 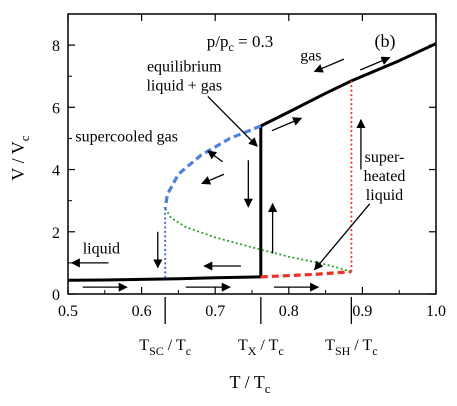 I want to click on series-supercooled-gas, so click(x=212, y=166).